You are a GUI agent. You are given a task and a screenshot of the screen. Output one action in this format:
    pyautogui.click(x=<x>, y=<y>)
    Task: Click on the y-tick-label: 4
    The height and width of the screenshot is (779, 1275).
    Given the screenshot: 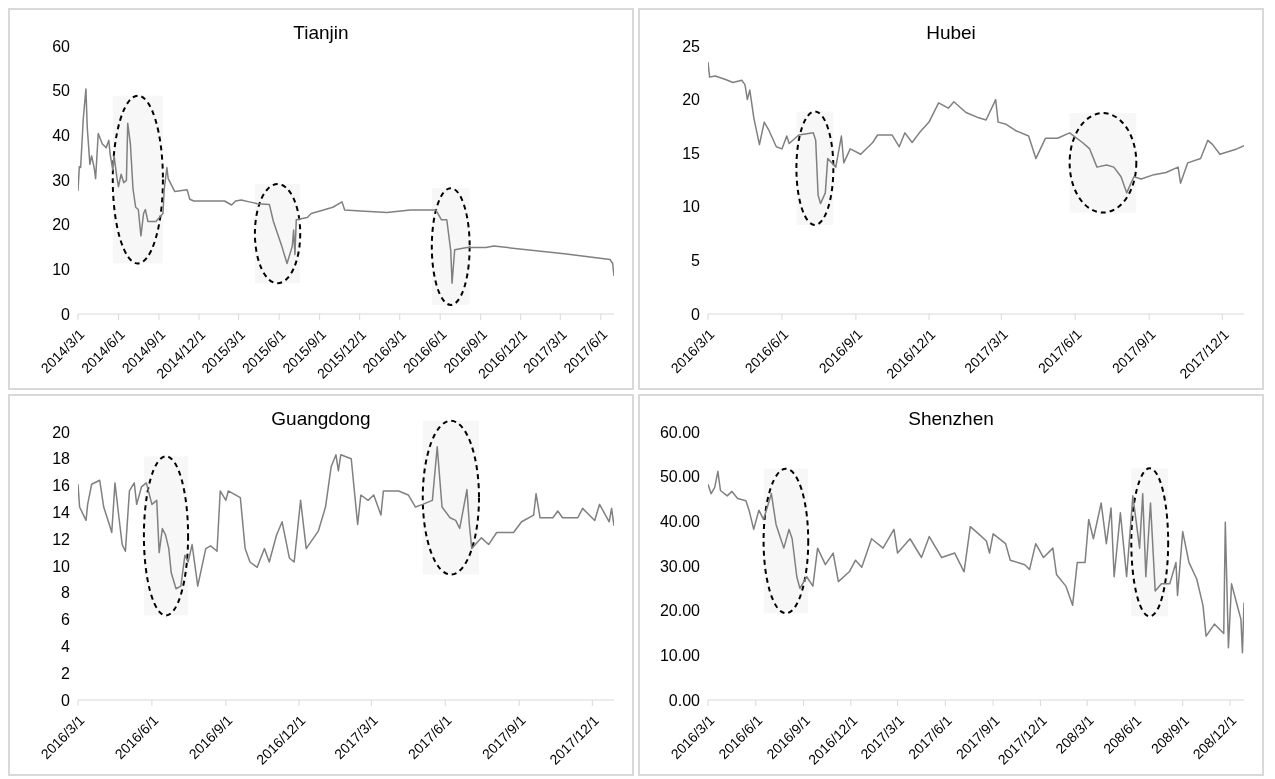 What is the action you would take?
    pyautogui.click(x=66, y=647)
    